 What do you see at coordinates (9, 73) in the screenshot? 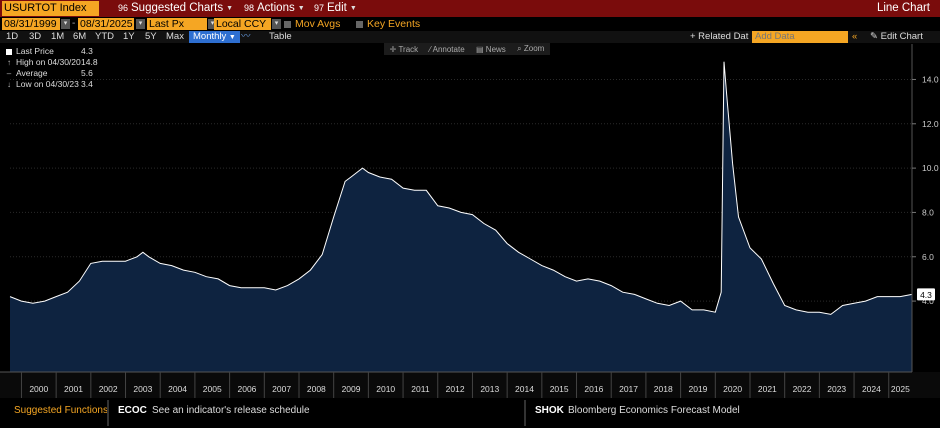
I see `dash-icon: –` at bounding box center [9, 73].